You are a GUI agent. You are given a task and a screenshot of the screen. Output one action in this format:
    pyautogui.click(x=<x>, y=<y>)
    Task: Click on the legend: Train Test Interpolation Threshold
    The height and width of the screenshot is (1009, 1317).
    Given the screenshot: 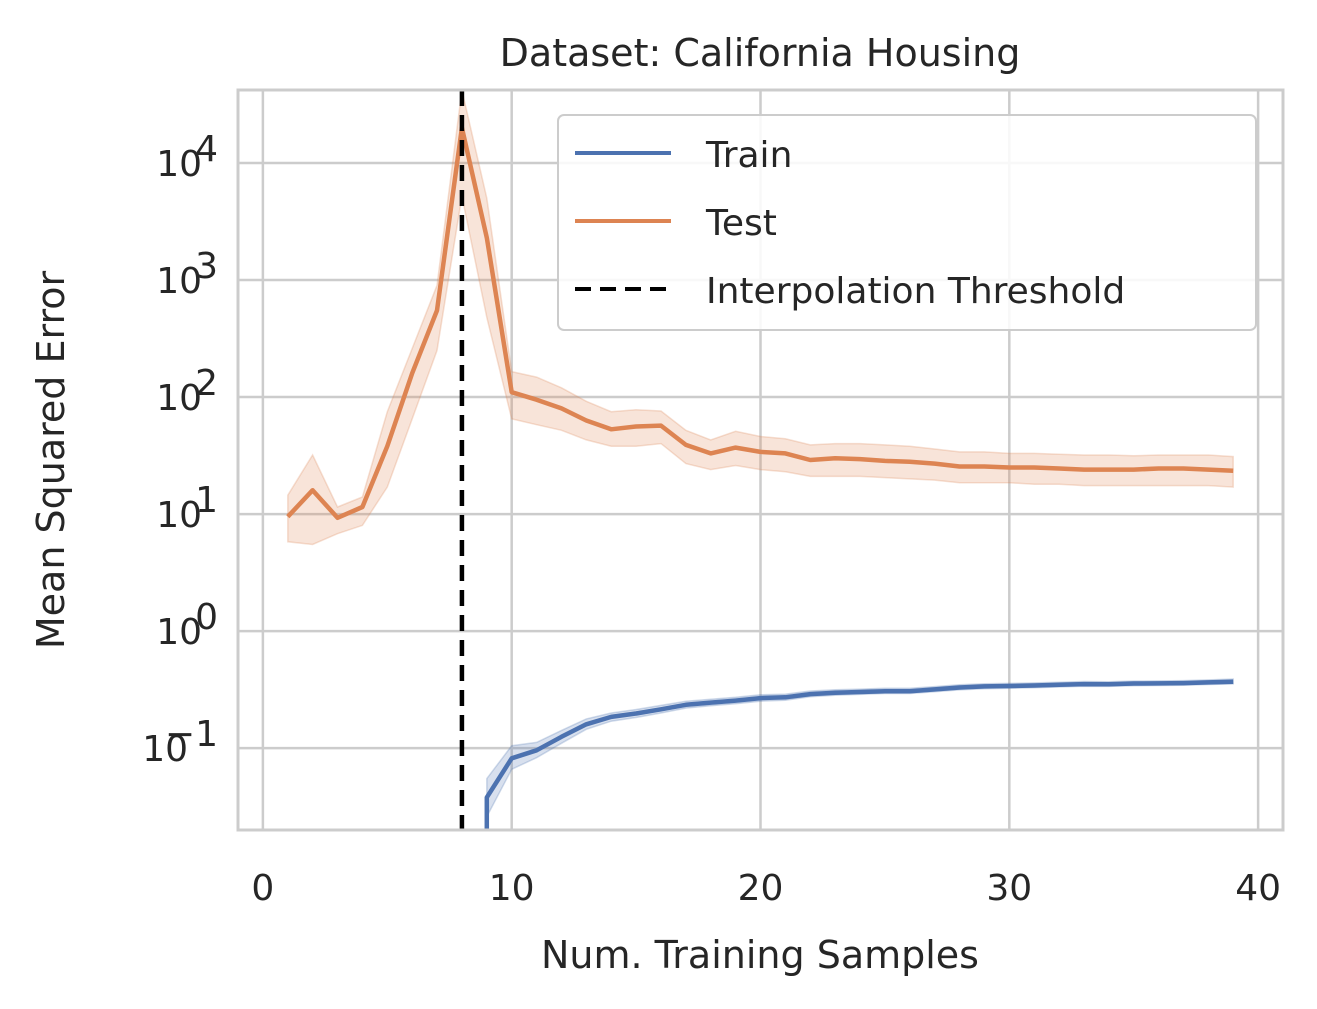 What is the action you would take?
    pyautogui.click(x=907, y=222)
    